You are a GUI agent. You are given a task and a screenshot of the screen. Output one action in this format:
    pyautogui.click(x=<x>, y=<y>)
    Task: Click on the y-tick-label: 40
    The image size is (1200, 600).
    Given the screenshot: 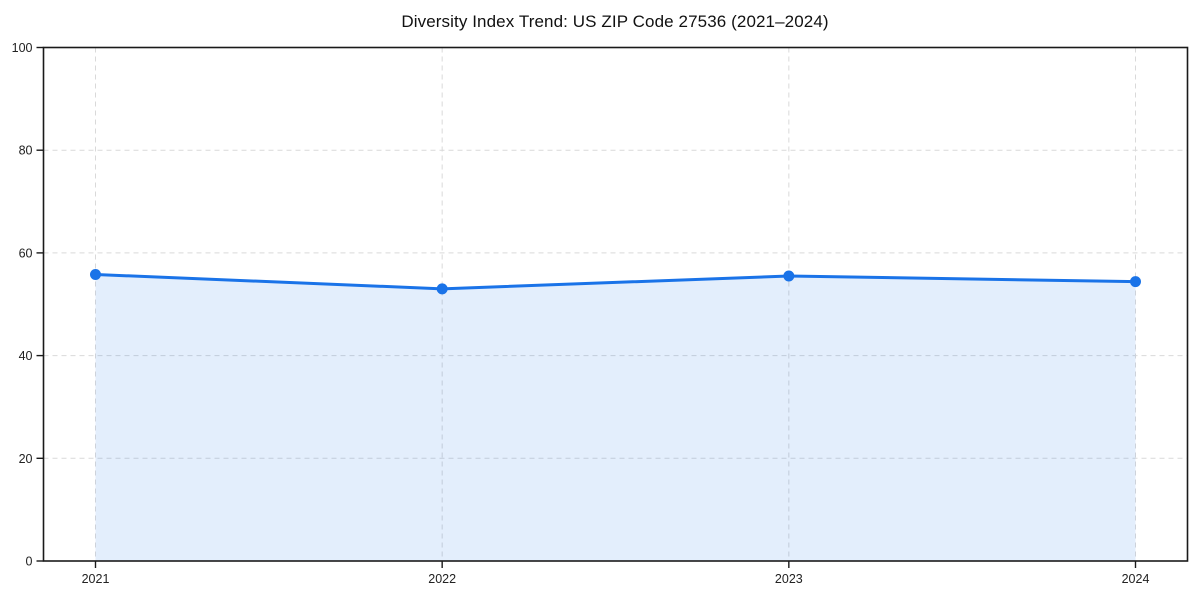 What is the action you would take?
    pyautogui.click(x=26, y=356)
    